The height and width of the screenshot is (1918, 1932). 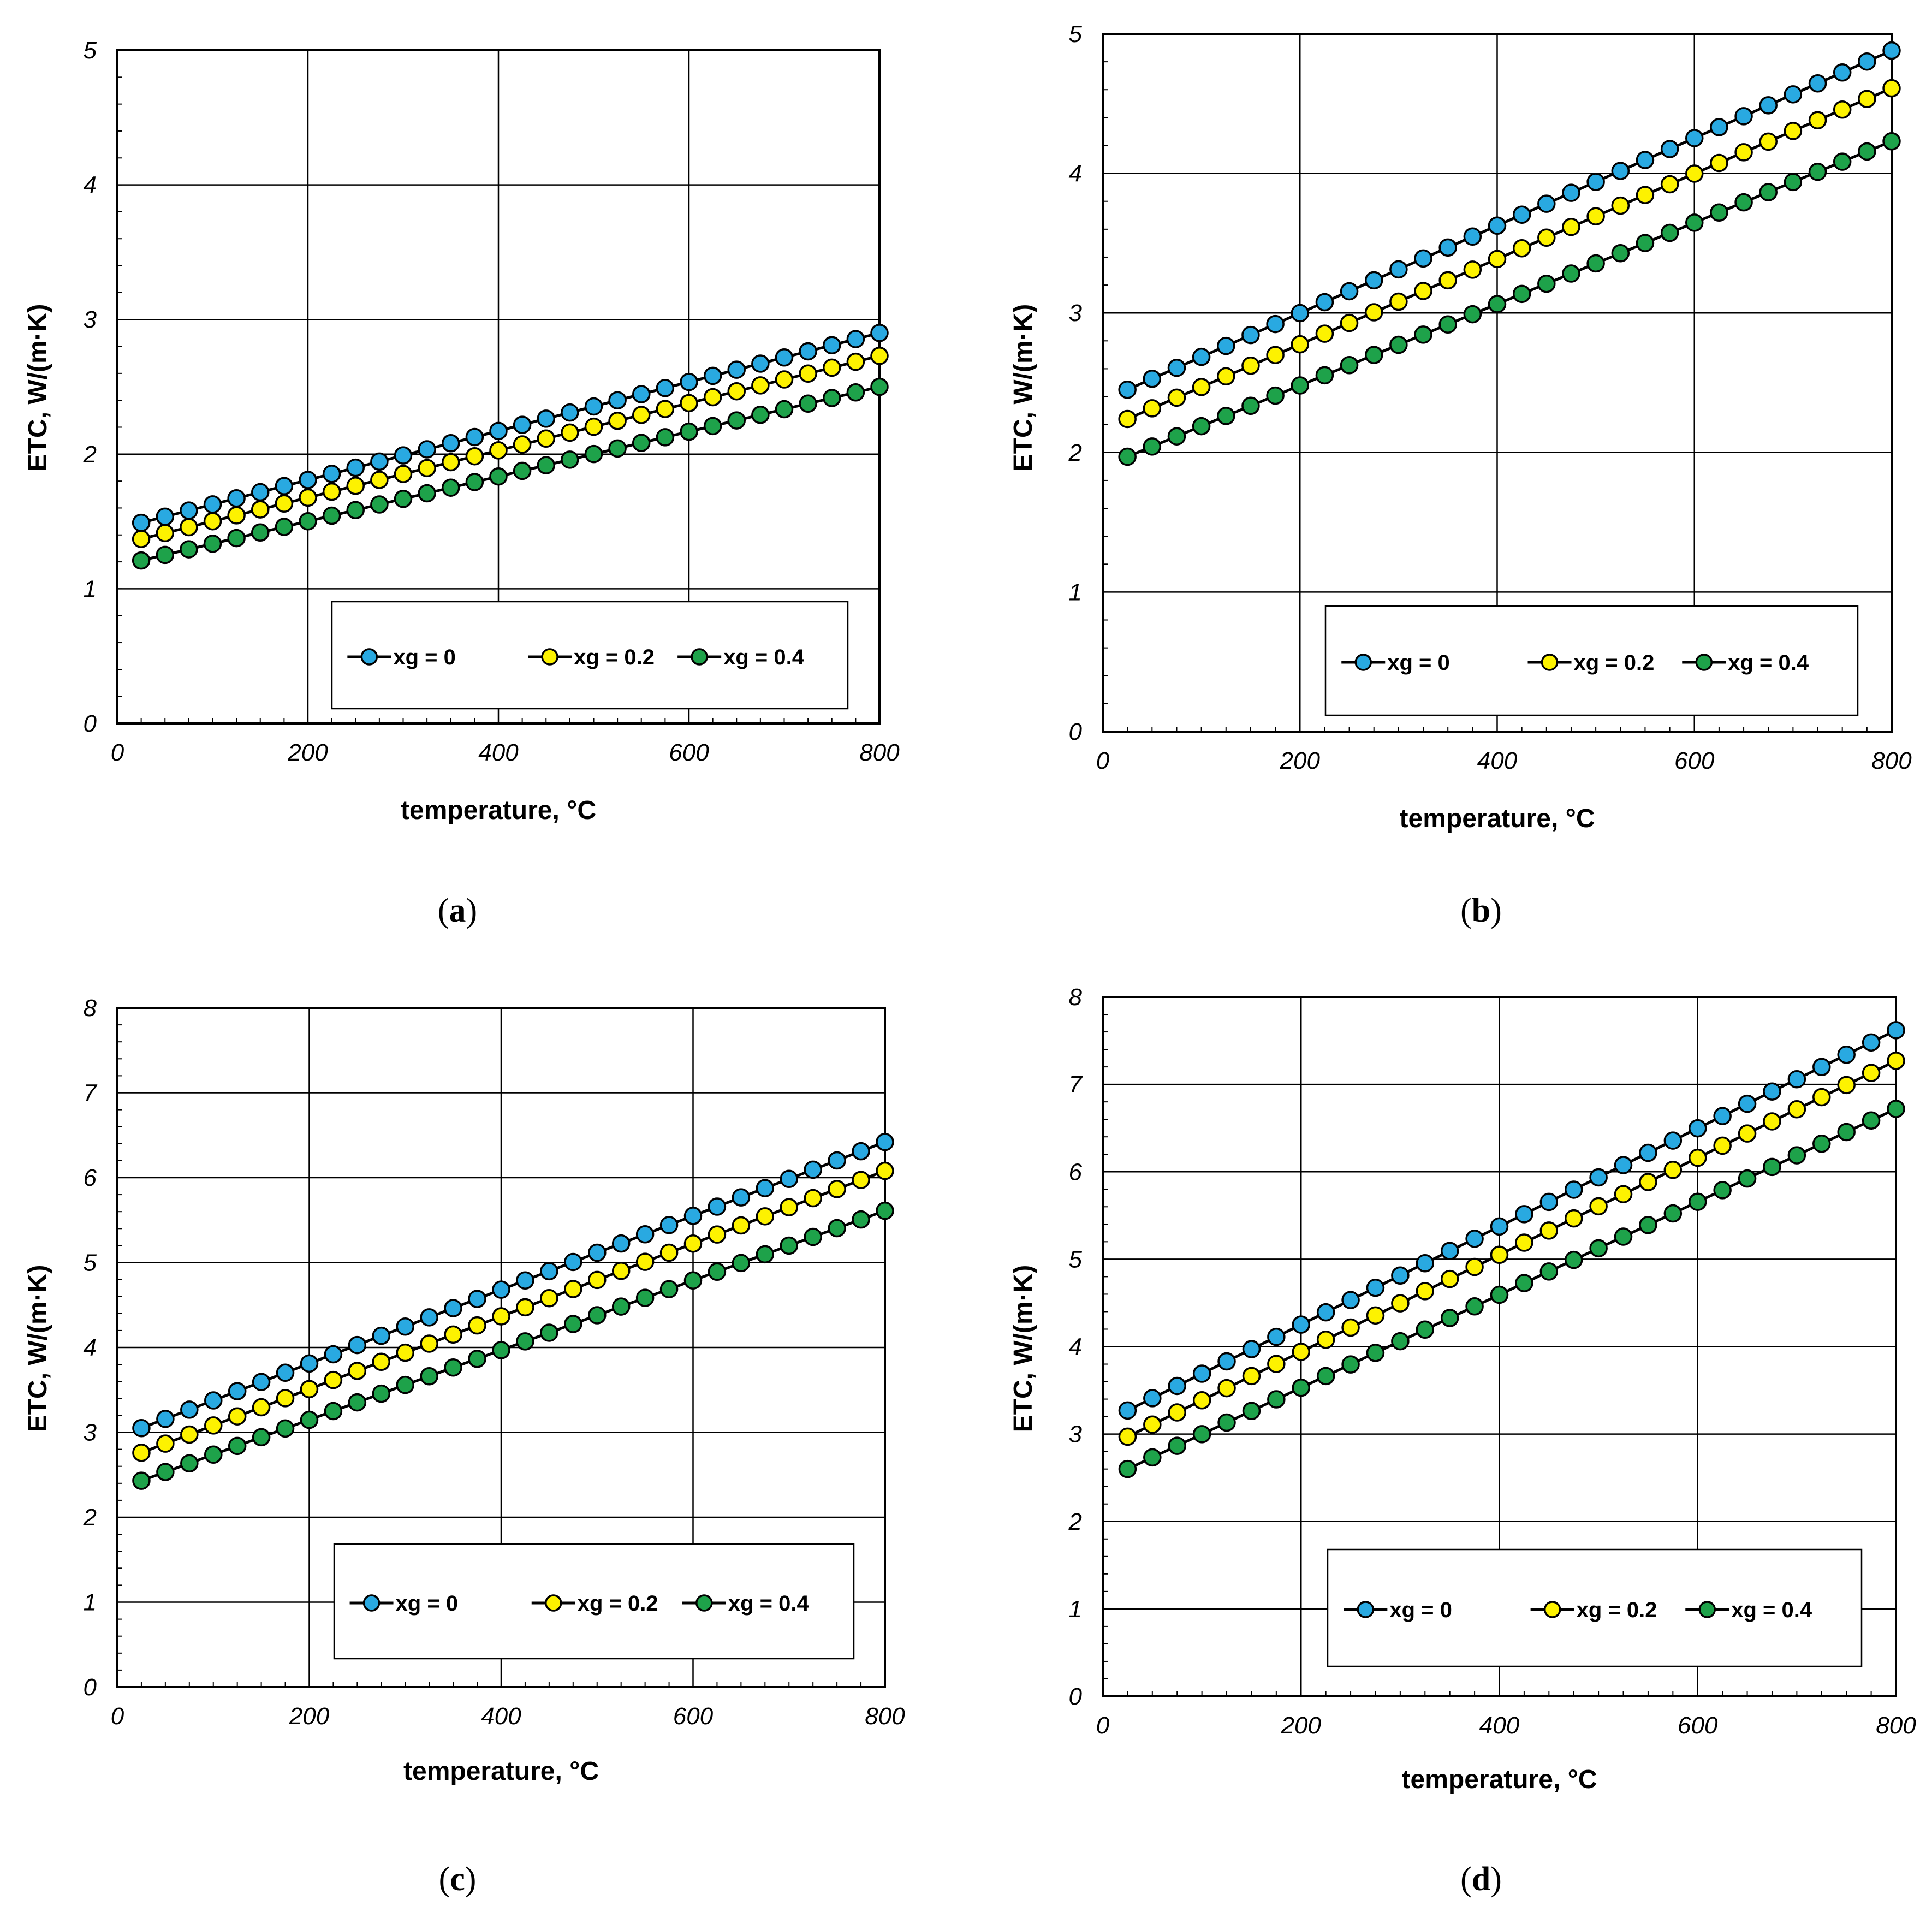 I want to click on y-tick-label: 5, so click(x=1076, y=1259).